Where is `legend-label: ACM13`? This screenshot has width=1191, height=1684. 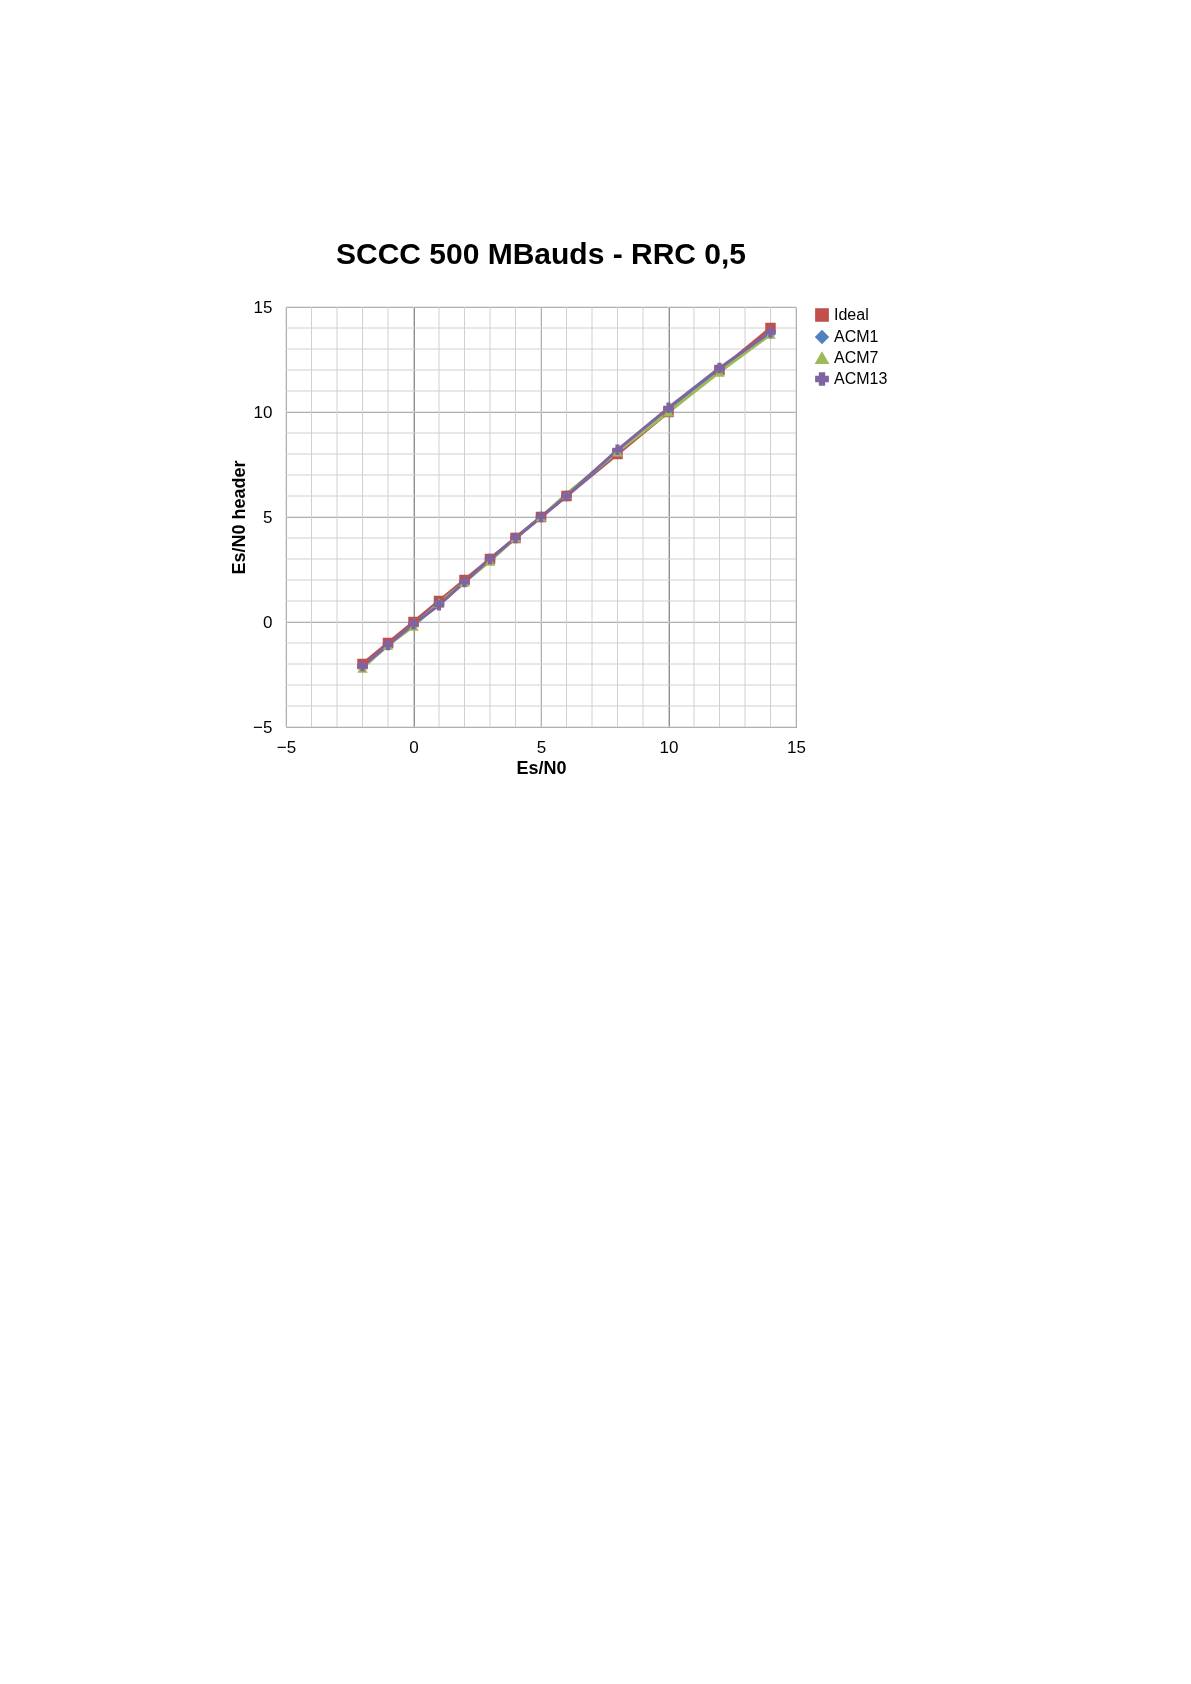 legend-label: ACM13 is located at coordinates (861, 378).